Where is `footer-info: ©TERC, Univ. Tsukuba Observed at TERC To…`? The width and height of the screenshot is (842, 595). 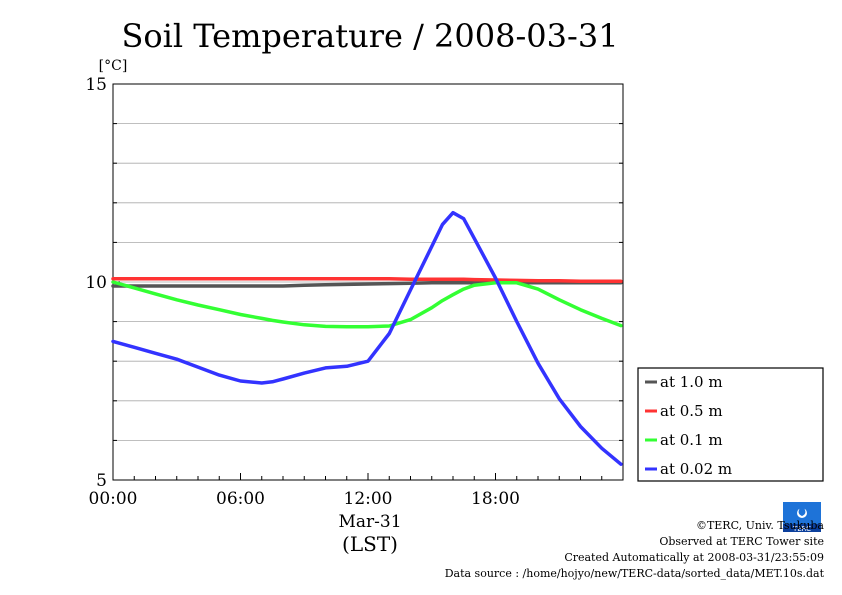 footer-info: ©TERC, Univ. Tsukuba Observed at TERC To… is located at coordinates (634, 550).